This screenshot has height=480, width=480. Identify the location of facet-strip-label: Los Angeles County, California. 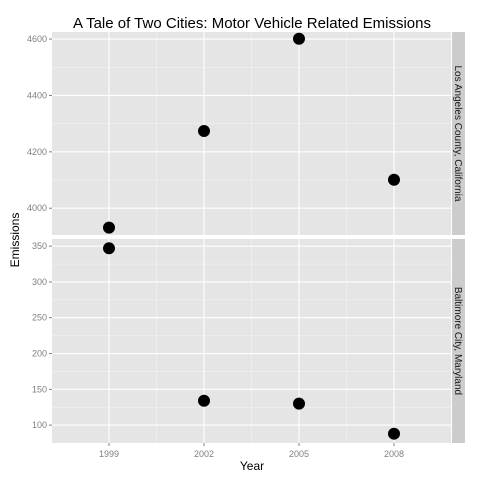
(457, 133).